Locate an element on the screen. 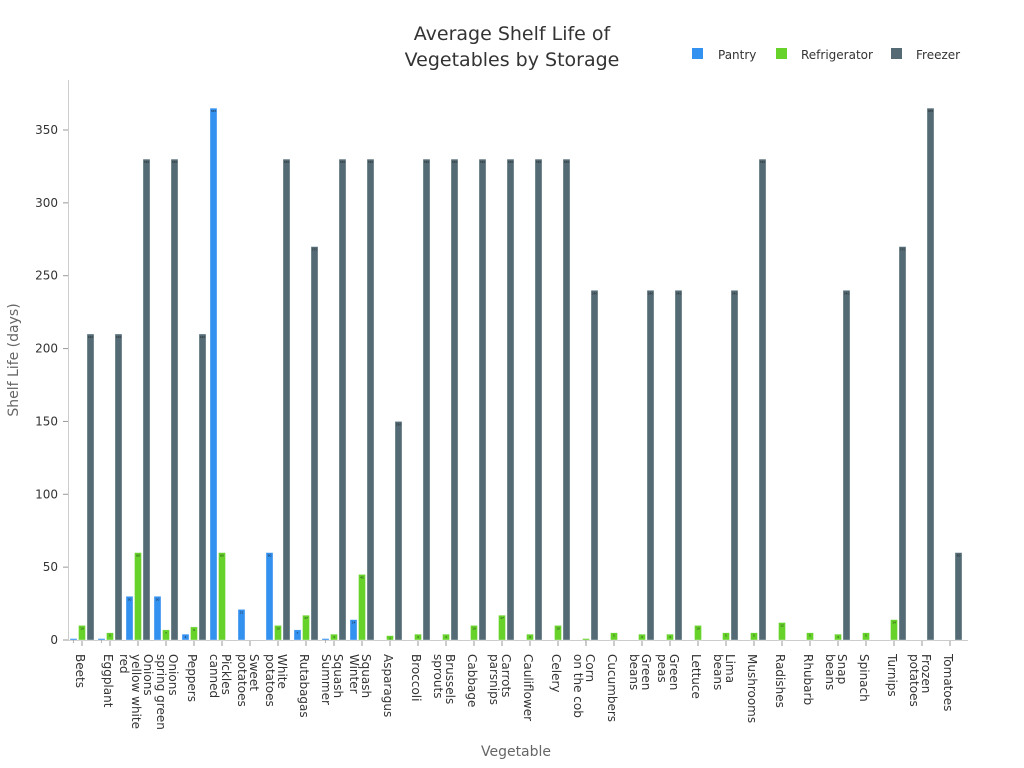 This screenshot has height=768, width=1024. bar-value-label: 1 is located at coordinates (102, 642).